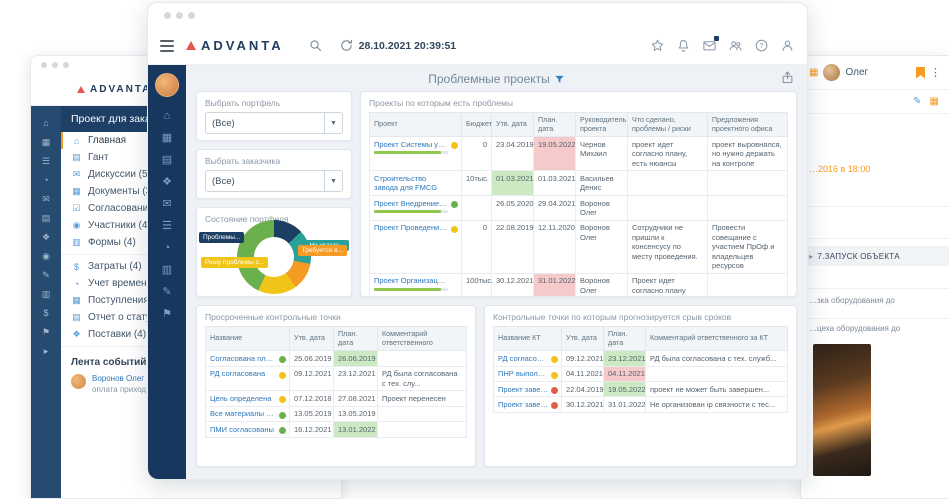 This screenshot has width=949, height=499. I want to click on milestone-link: Цель определена, so click(241, 398).